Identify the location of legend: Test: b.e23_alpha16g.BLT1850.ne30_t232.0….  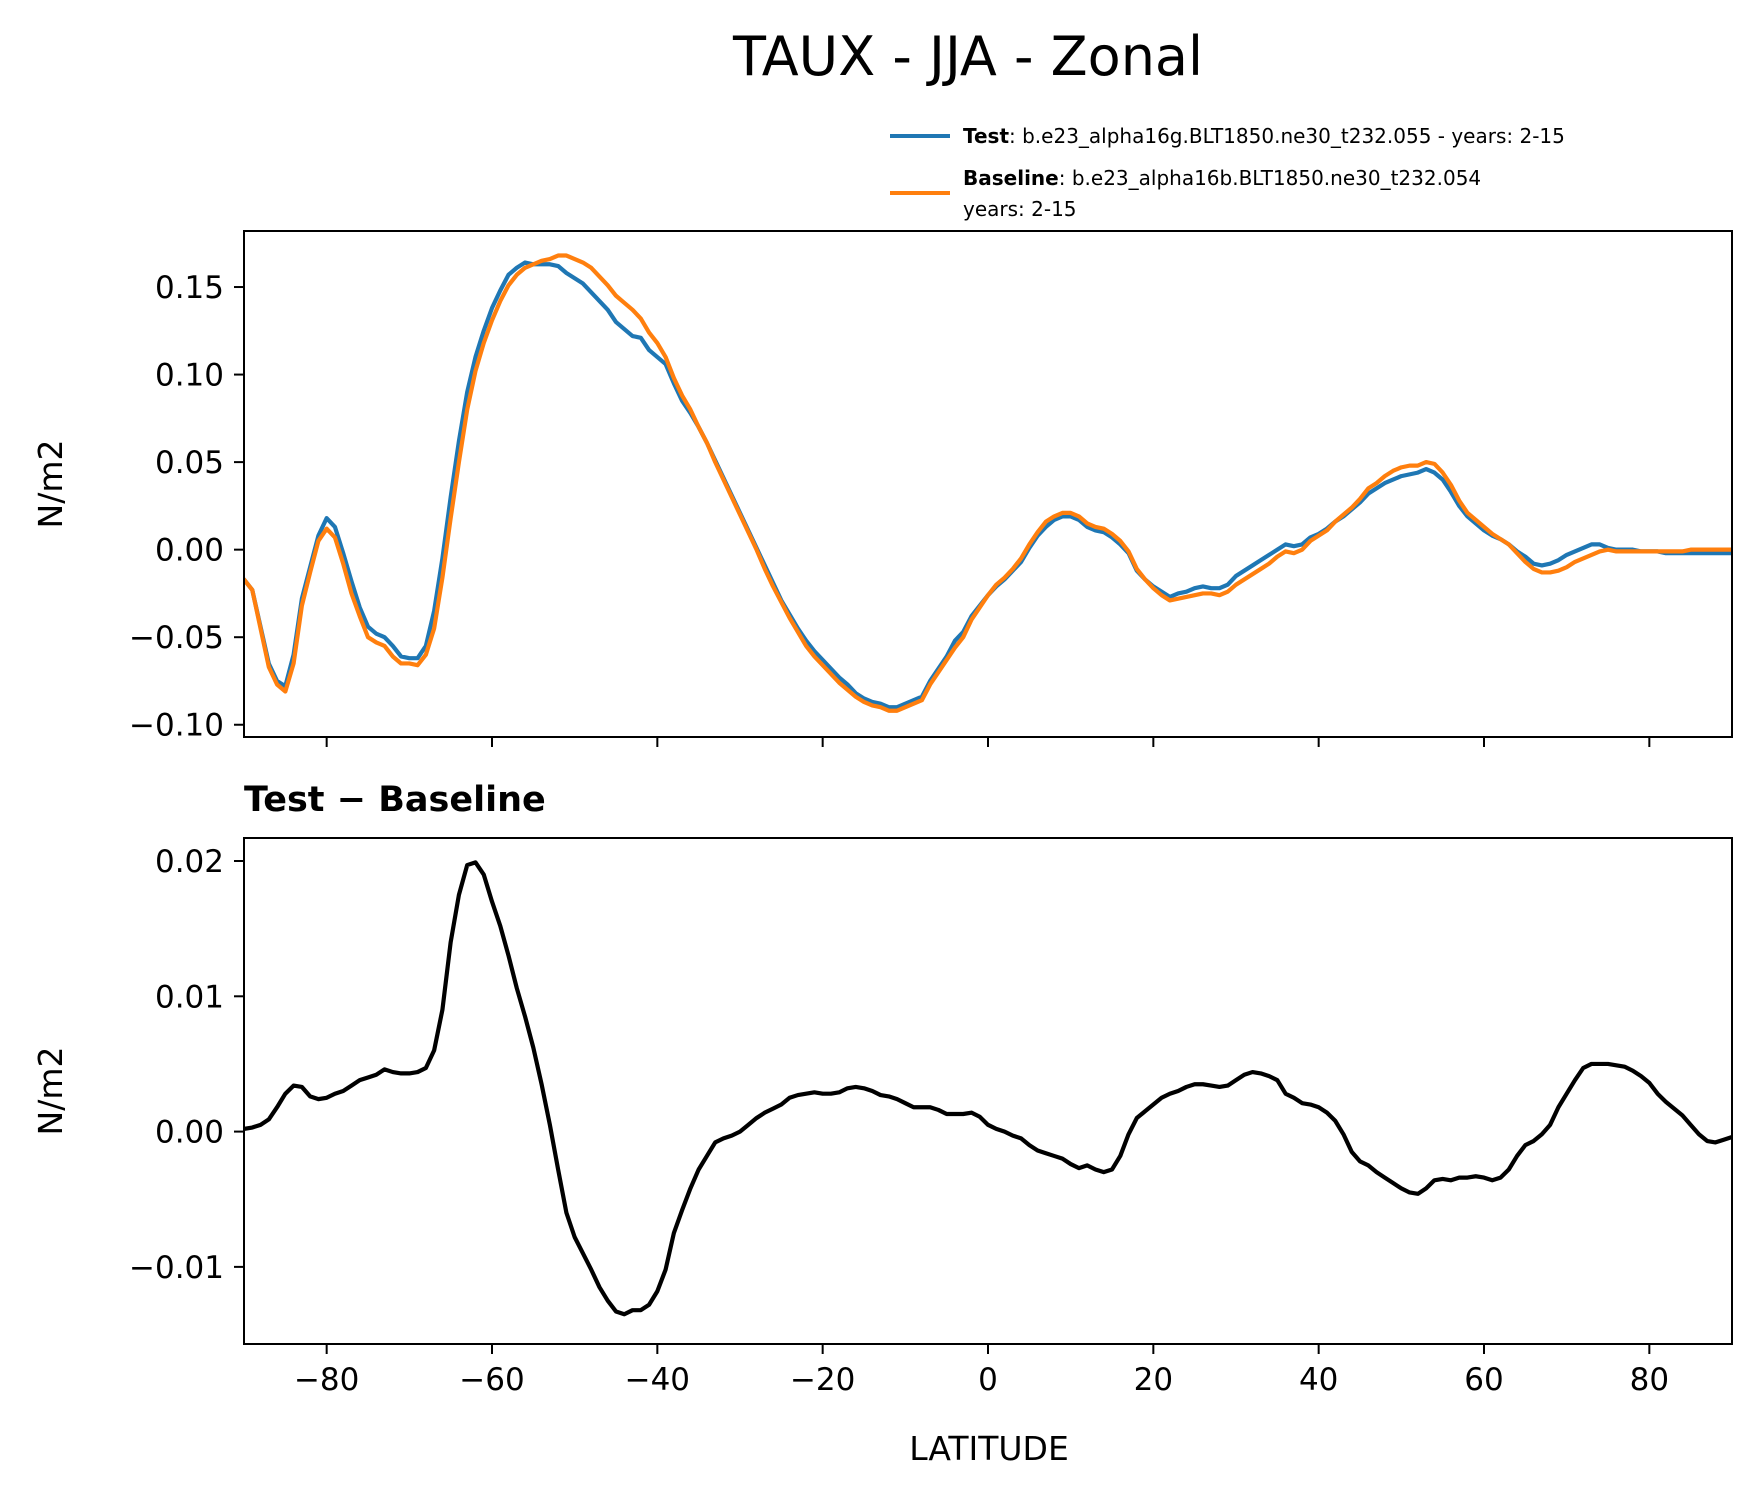
(1227, 172).